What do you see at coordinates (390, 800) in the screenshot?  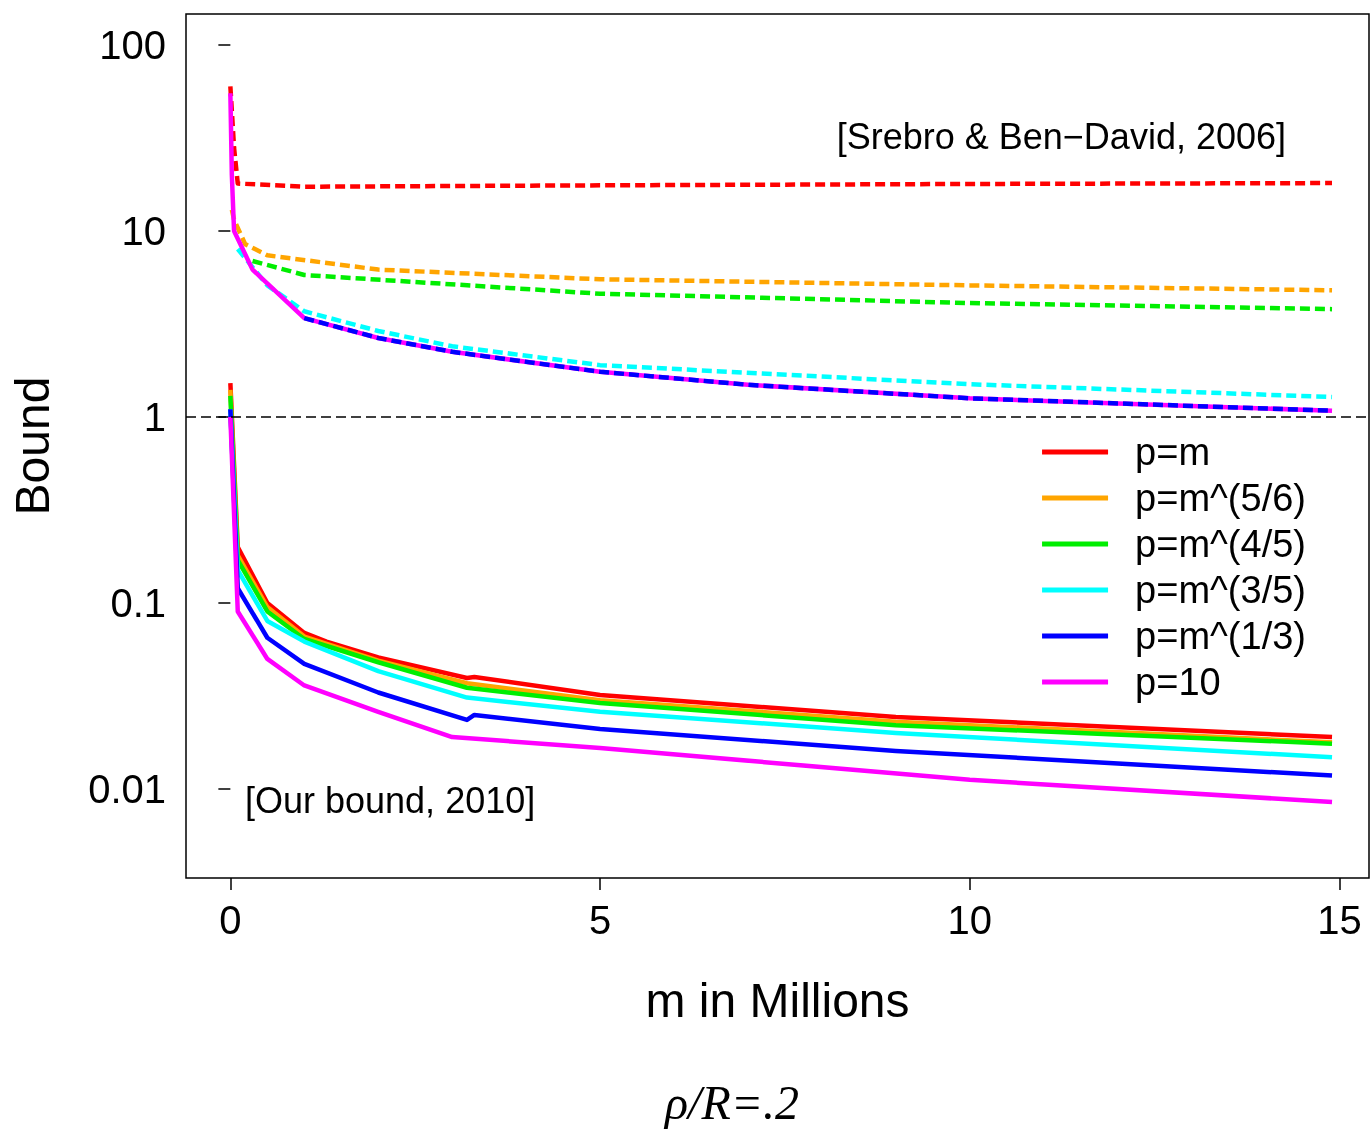 I see `annotation: [Our bound, 2010]` at bounding box center [390, 800].